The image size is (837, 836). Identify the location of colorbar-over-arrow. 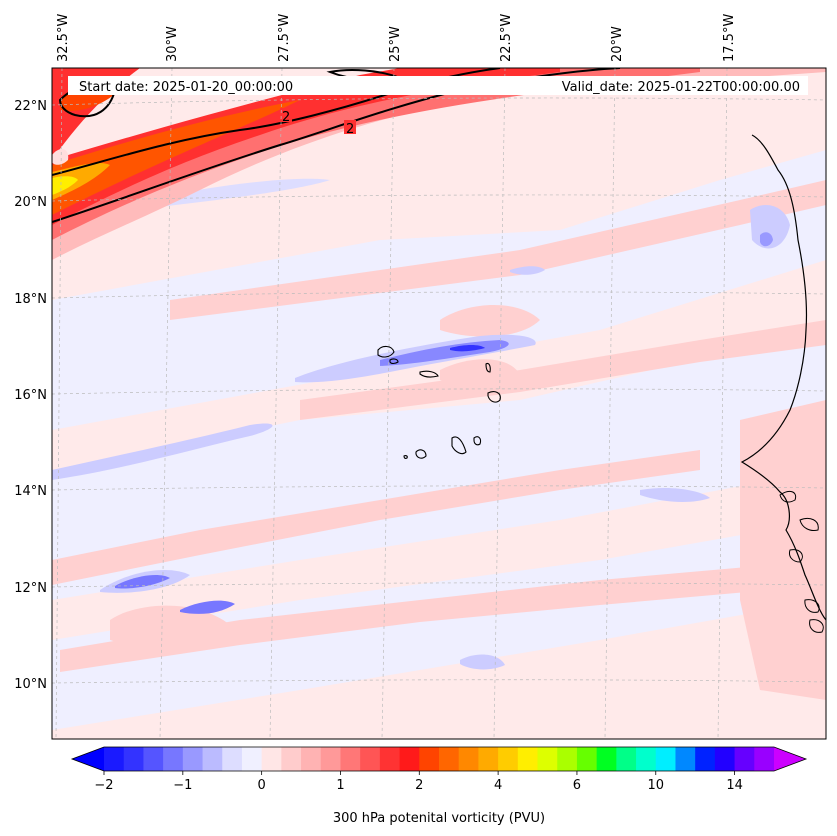
(790, 759).